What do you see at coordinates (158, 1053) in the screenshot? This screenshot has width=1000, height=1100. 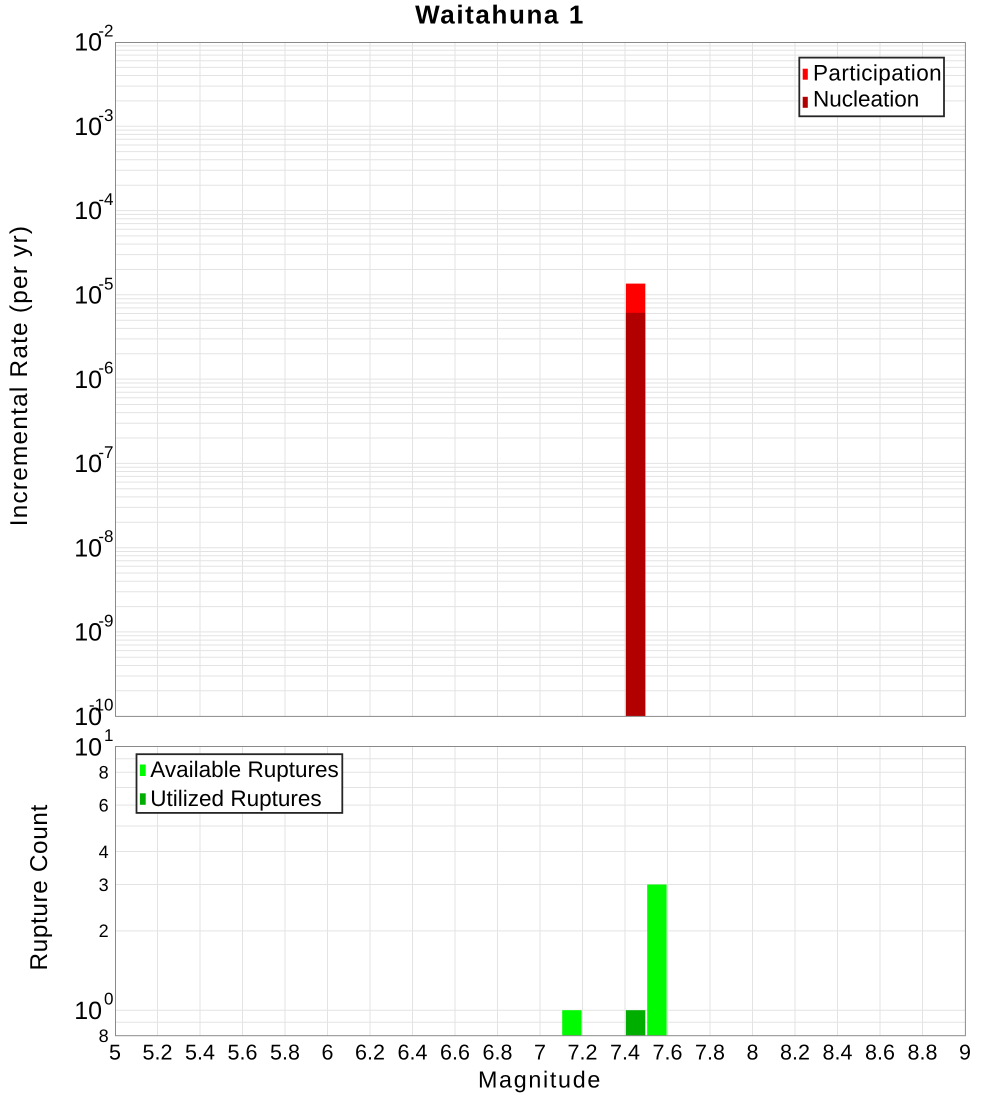 I see `svg-text: 5.2` at bounding box center [158, 1053].